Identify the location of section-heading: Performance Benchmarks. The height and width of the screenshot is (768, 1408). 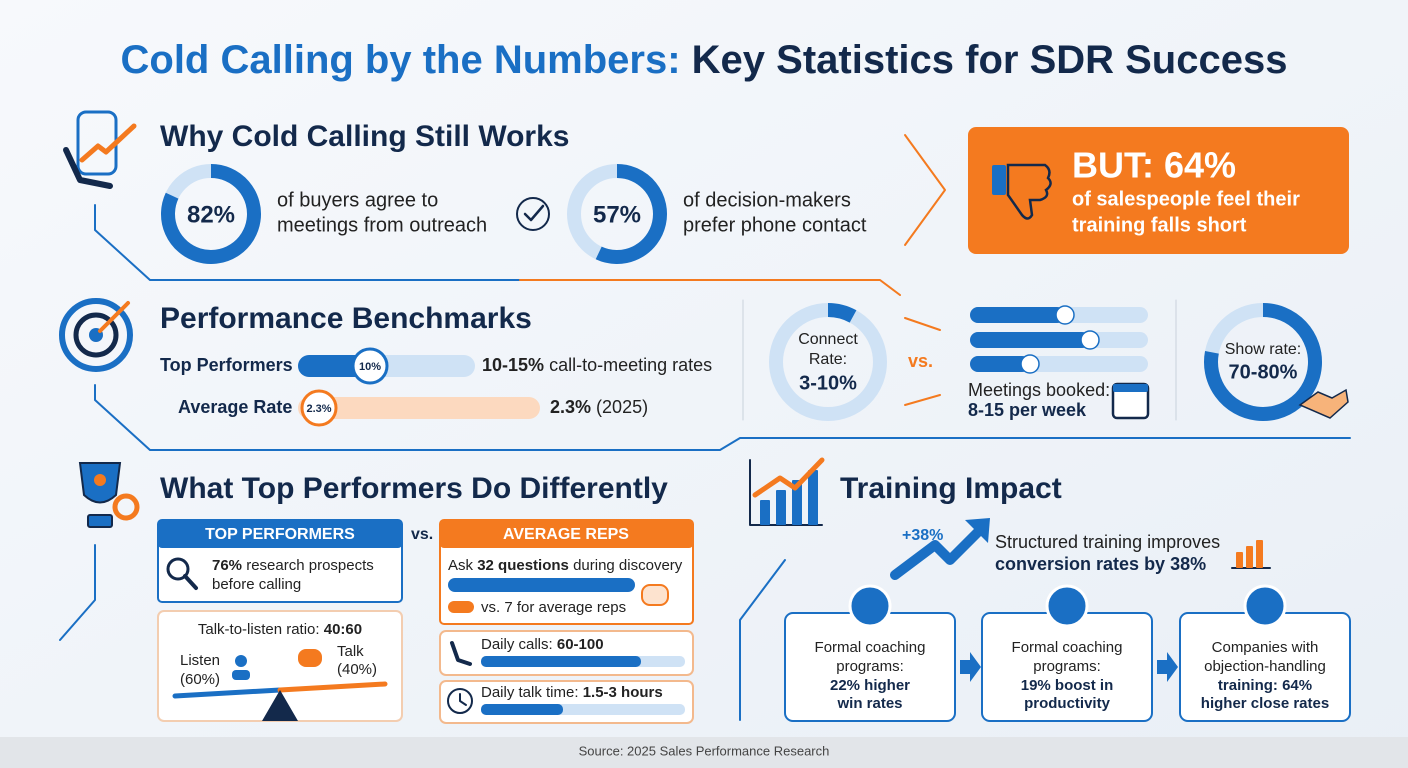
(346, 318).